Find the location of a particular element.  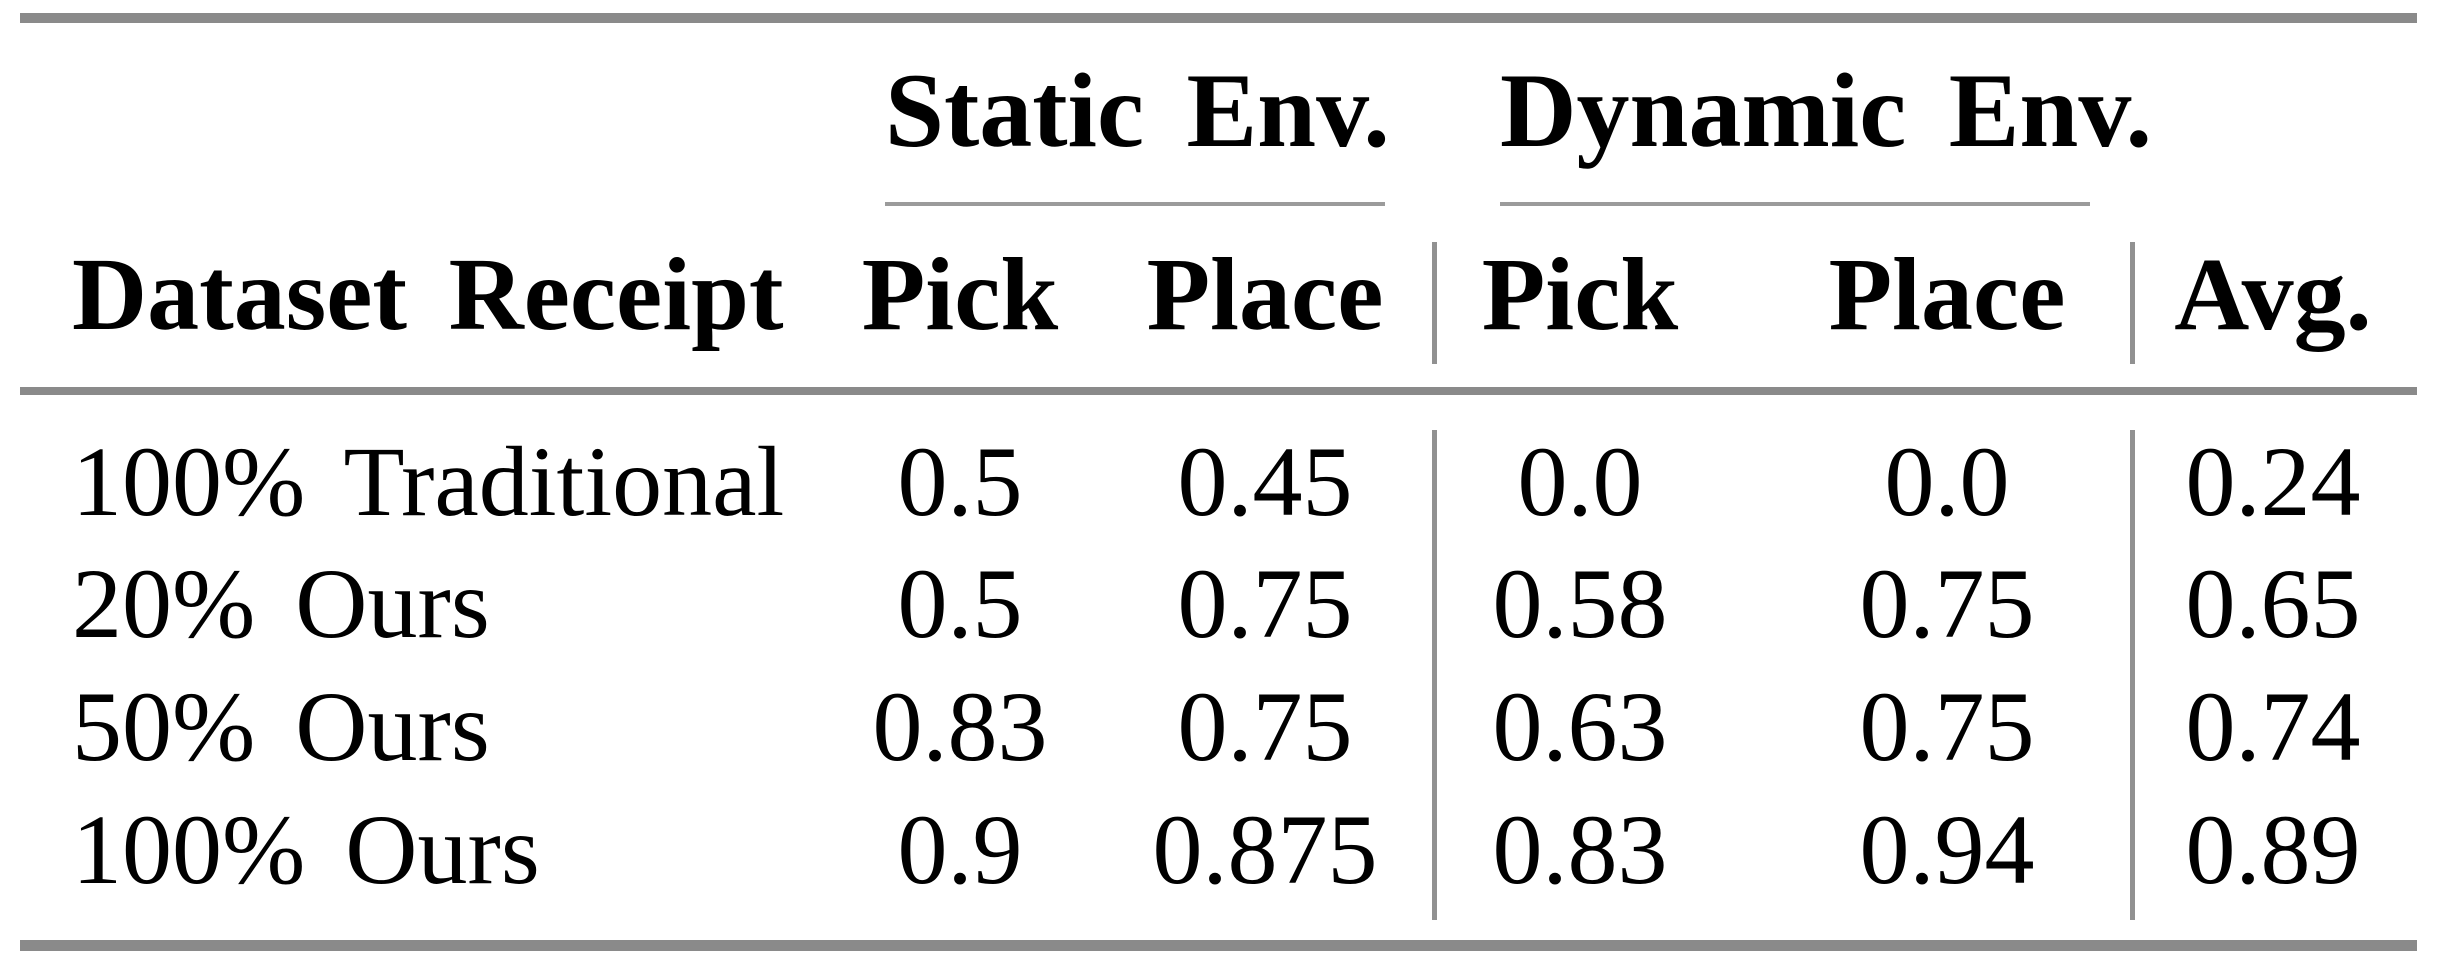

row-label: 50% Ours is located at coordinates (281, 726).